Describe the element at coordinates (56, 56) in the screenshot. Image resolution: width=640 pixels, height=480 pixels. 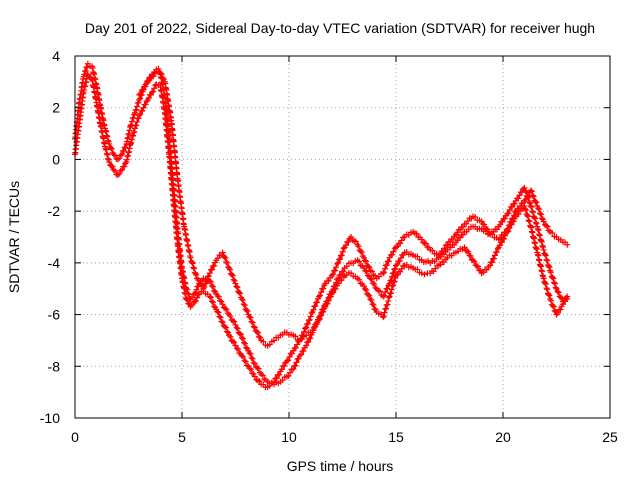
I see `y-tick-label: 4` at that location.